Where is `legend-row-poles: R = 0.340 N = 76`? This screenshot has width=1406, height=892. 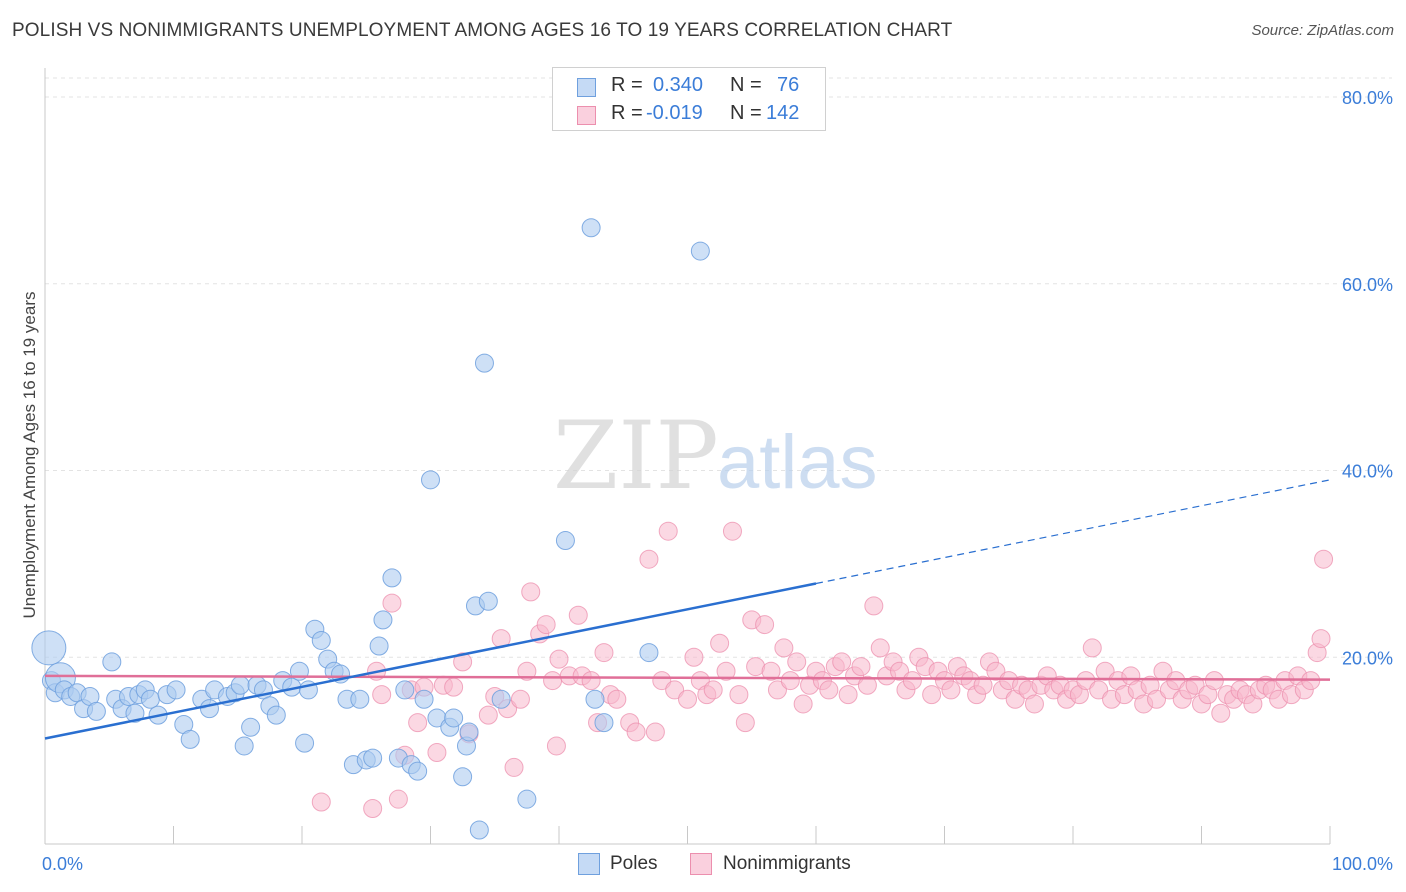 legend-row-poles: R = 0.340 N = 76 is located at coordinates (689, 86).